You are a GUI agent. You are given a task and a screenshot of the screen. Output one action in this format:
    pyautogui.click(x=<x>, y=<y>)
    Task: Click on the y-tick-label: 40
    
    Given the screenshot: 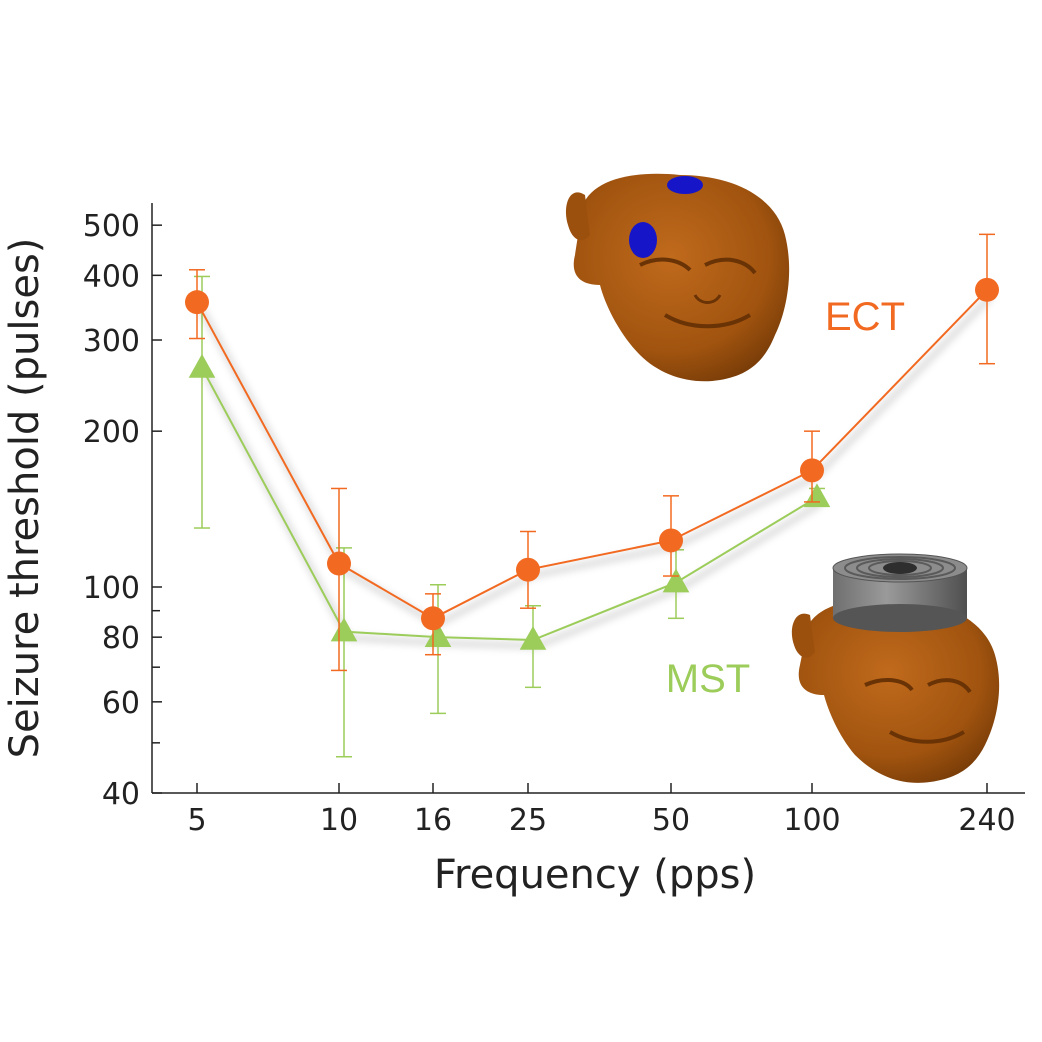 What is the action you would take?
    pyautogui.click(x=121, y=794)
    